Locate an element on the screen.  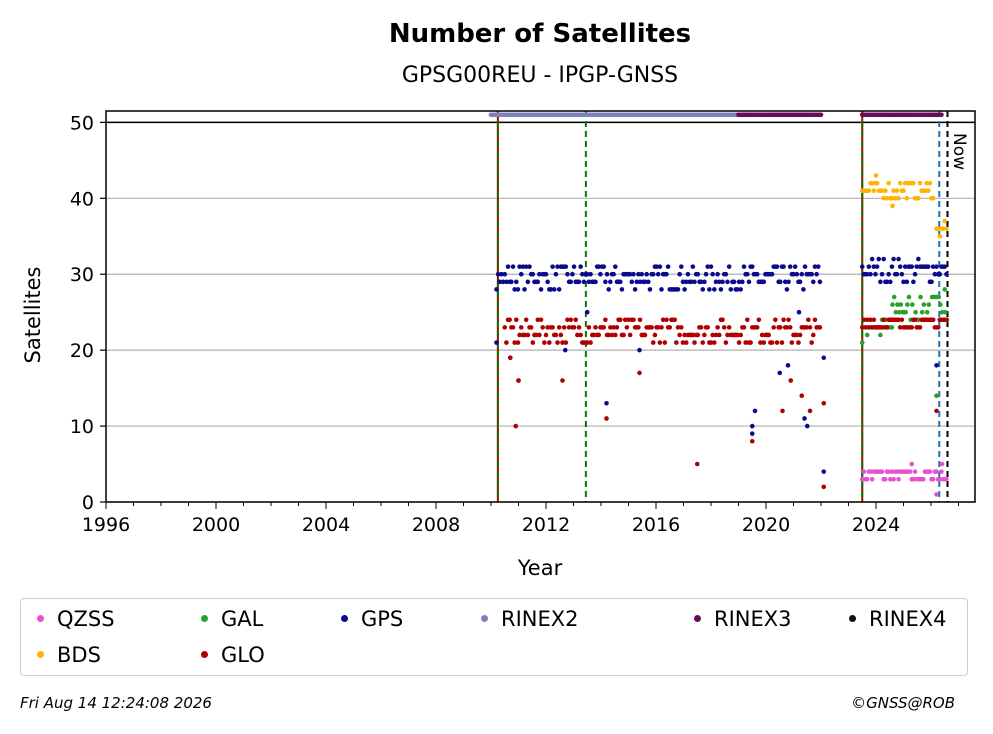
outlier-gal is located at coordinates (945, 289).